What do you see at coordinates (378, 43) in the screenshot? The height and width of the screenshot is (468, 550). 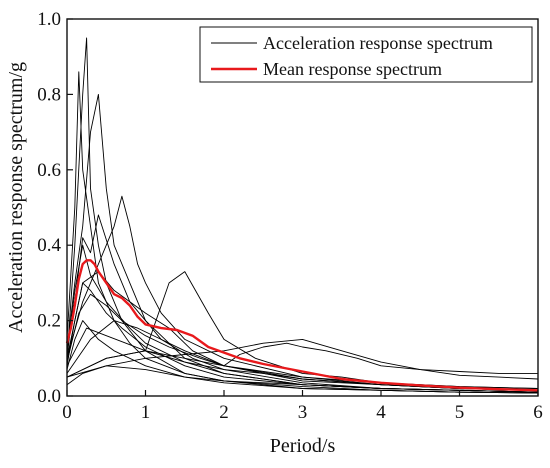 I see `legend-label-acceleration: Acceleration response spectrum` at bounding box center [378, 43].